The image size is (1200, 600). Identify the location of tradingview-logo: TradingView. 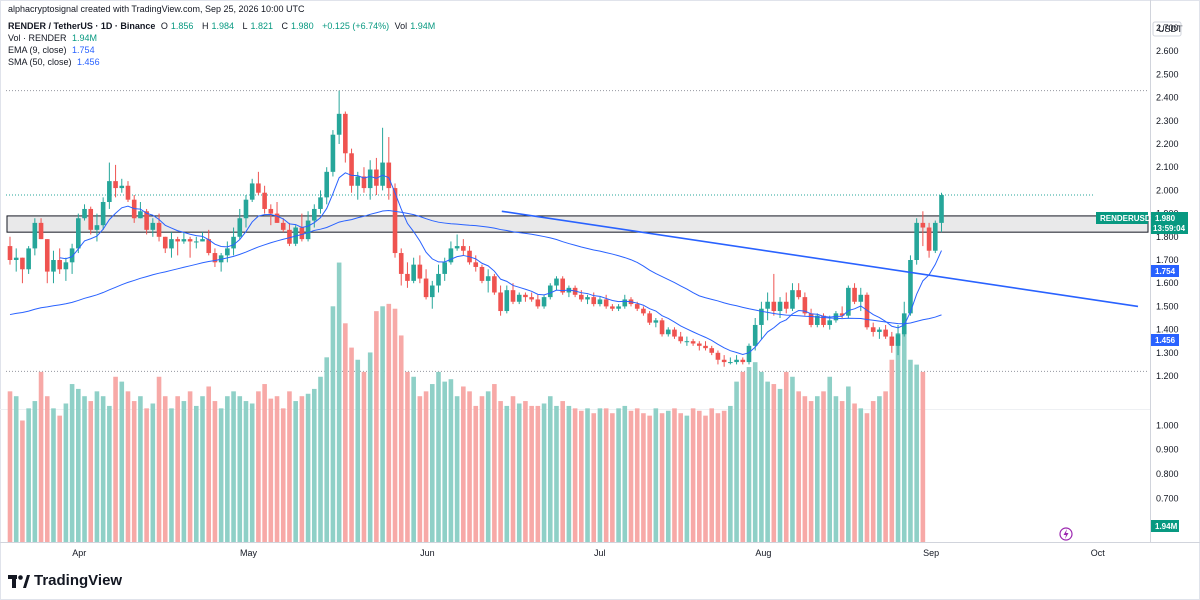
(65, 580).